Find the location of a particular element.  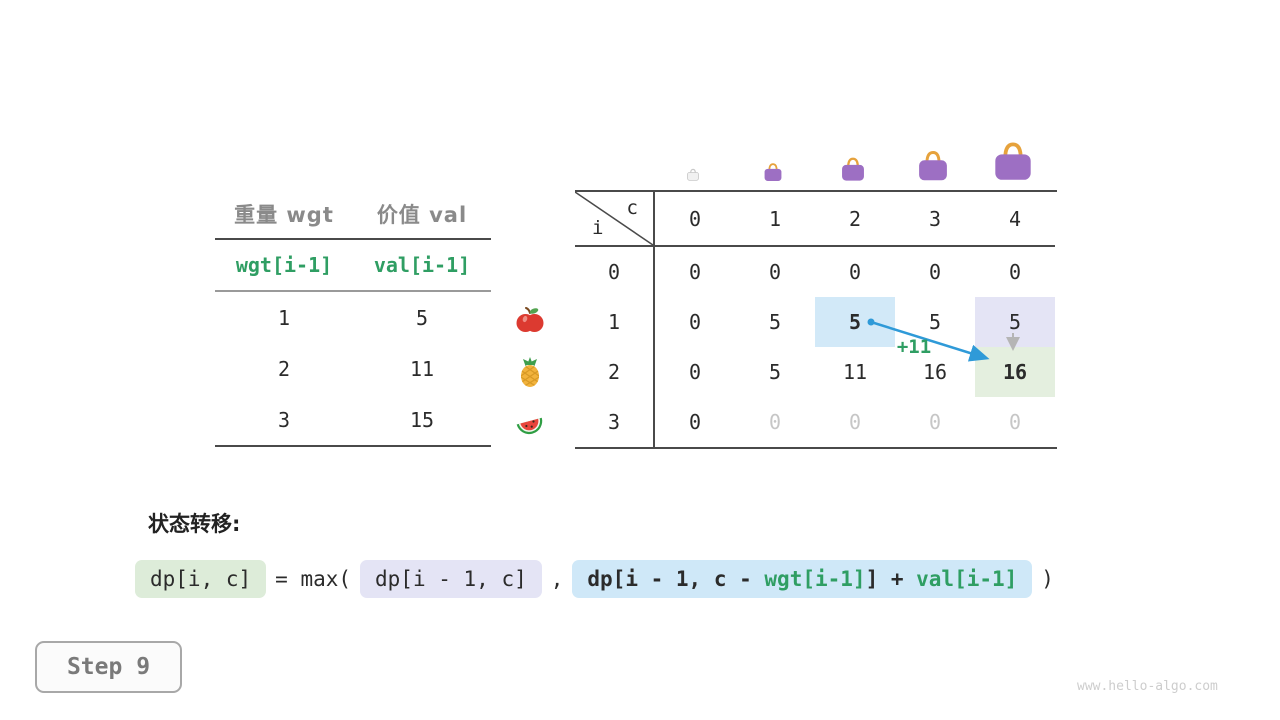

pineapple-icon is located at coordinates (530, 372).